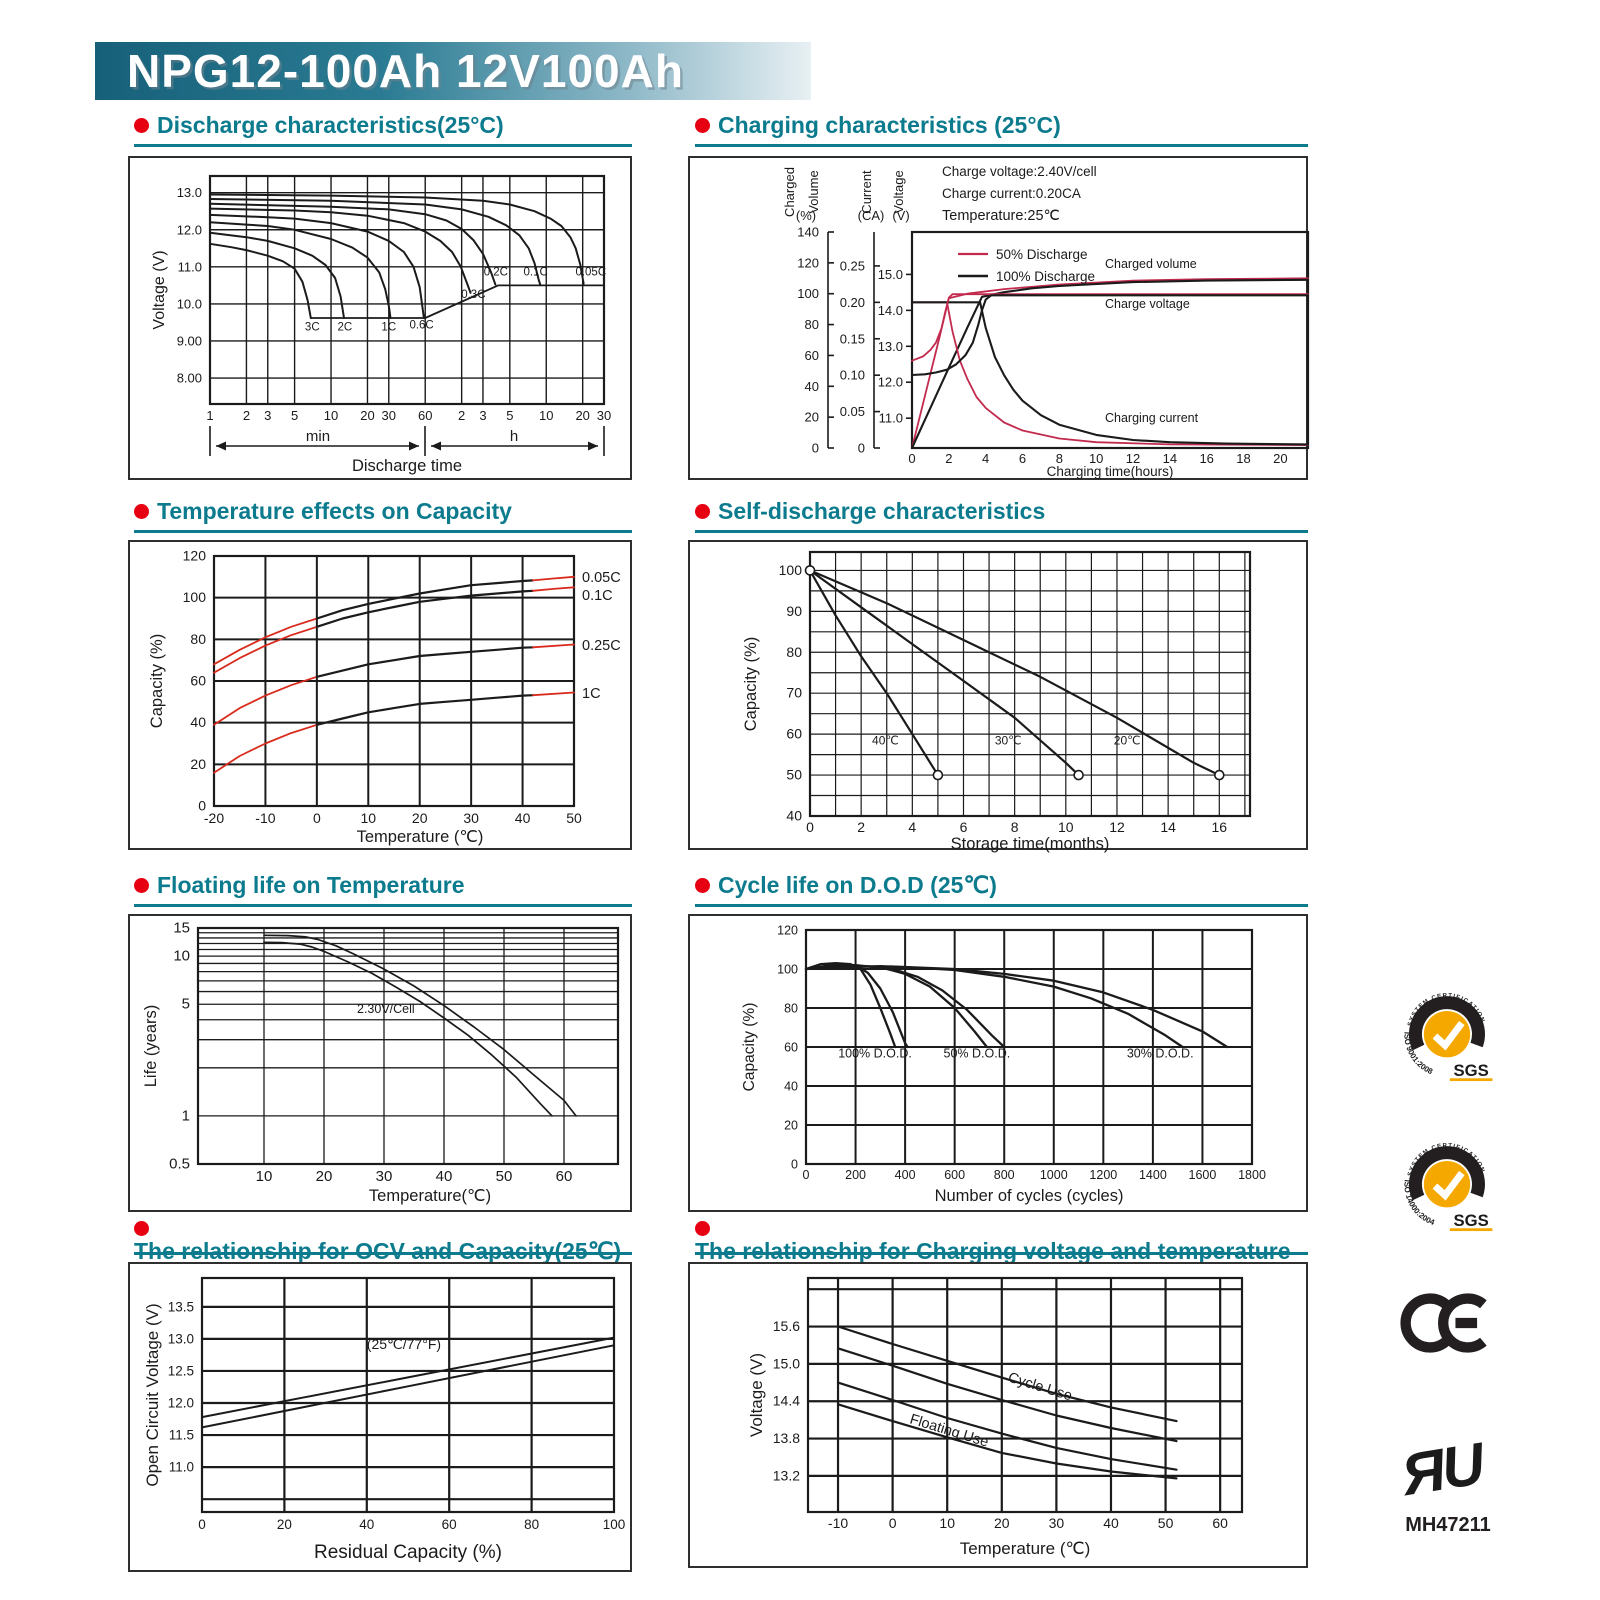 The width and height of the screenshot is (1600, 1600). I want to click on svg-text: 8.00, so click(189, 378).